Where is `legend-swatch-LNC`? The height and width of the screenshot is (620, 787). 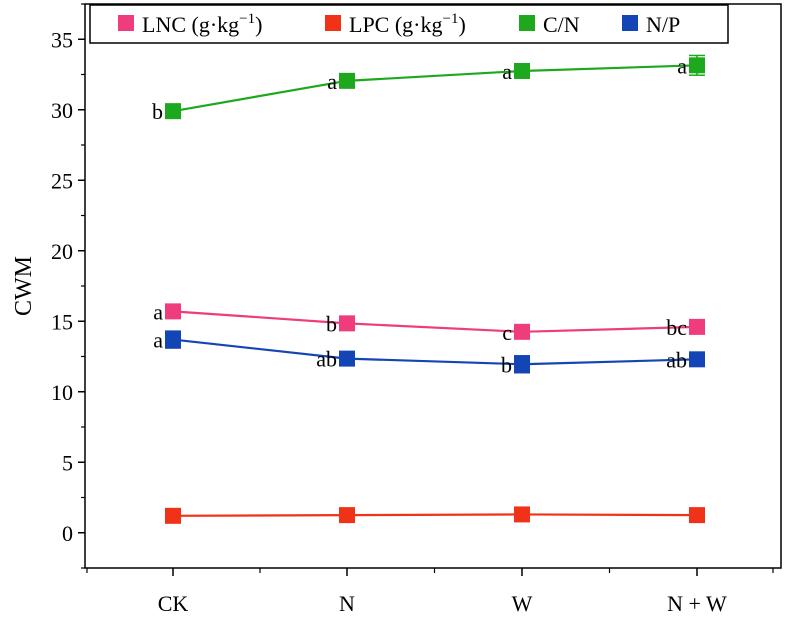
legend-swatch-LNC is located at coordinates (126, 23).